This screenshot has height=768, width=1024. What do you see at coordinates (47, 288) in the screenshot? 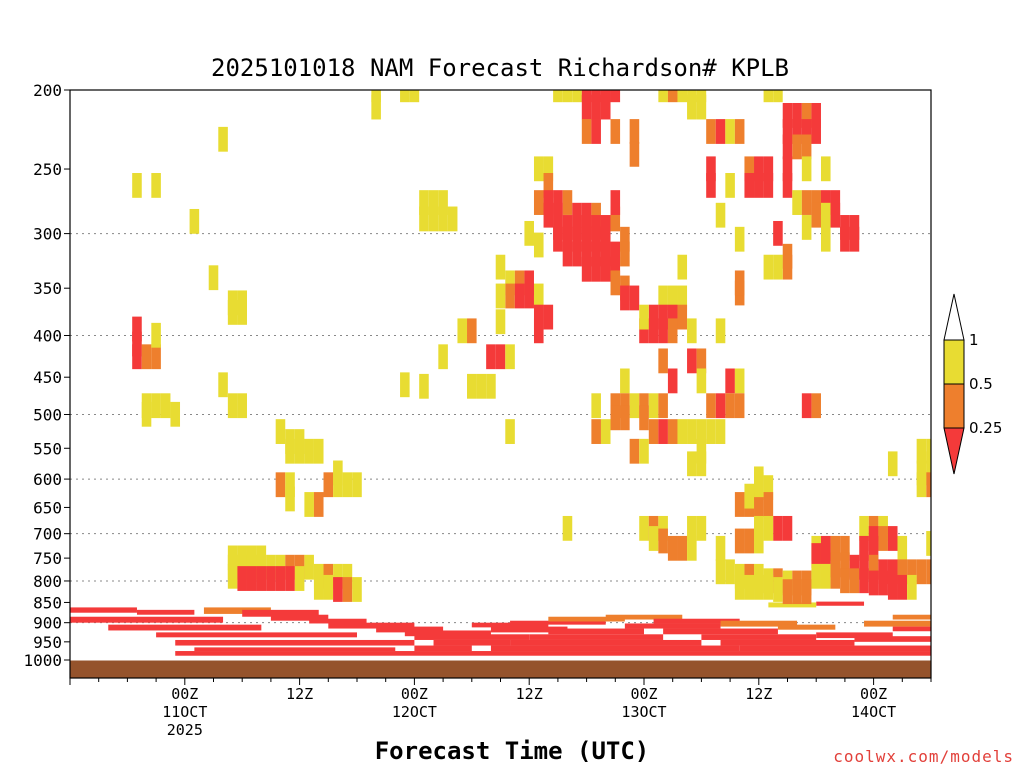
I see `y-tick-label: 350` at bounding box center [47, 288].